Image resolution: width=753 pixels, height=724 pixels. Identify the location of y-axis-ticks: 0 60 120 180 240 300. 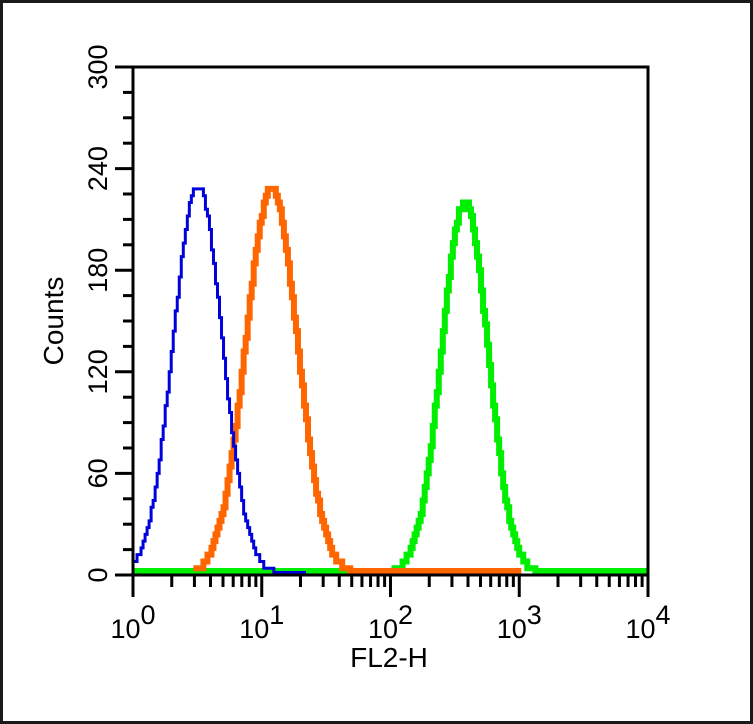
(108, 313).